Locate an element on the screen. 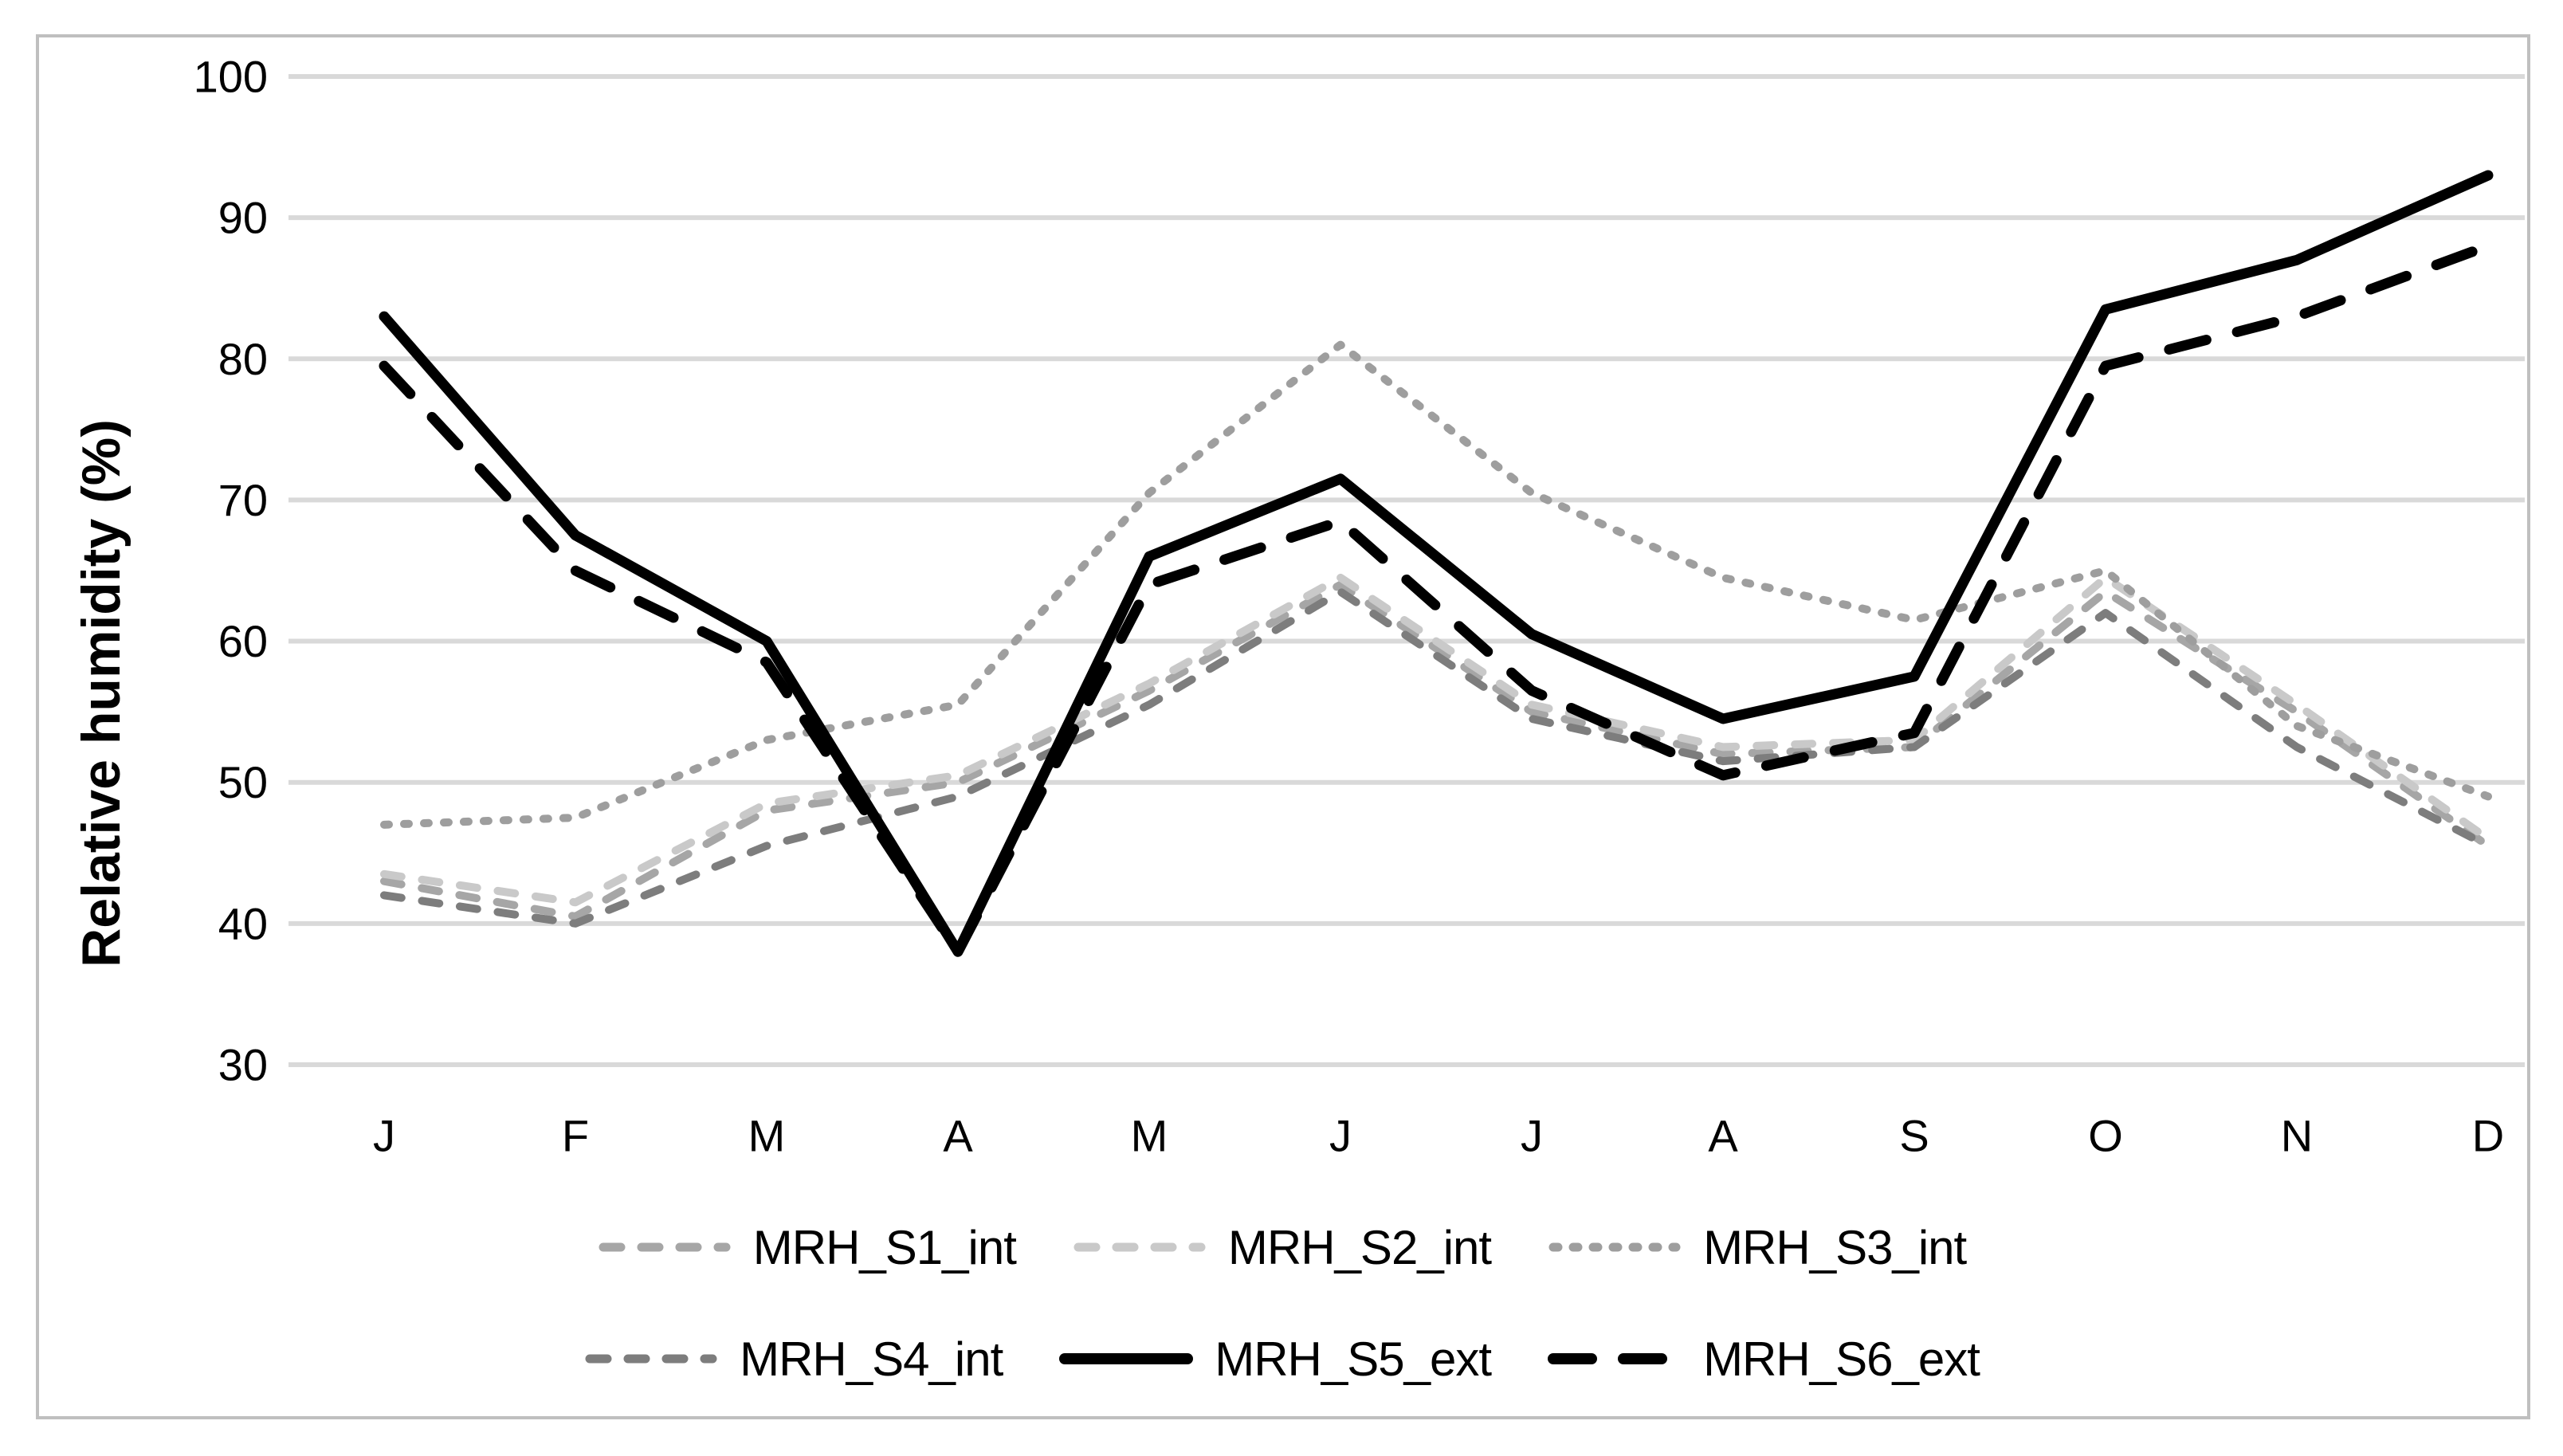 The width and height of the screenshot is (2563, 1456). legend-row-2: MRH_S4_int MRH_S5_ext MRH_S6_ext is located at coordinates (1281, 1359).